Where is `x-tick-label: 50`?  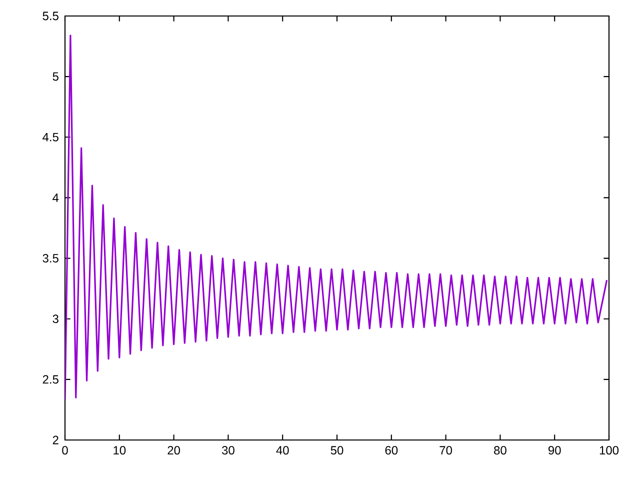
x-tick-label: 50 is located at coordinates (337, 450).